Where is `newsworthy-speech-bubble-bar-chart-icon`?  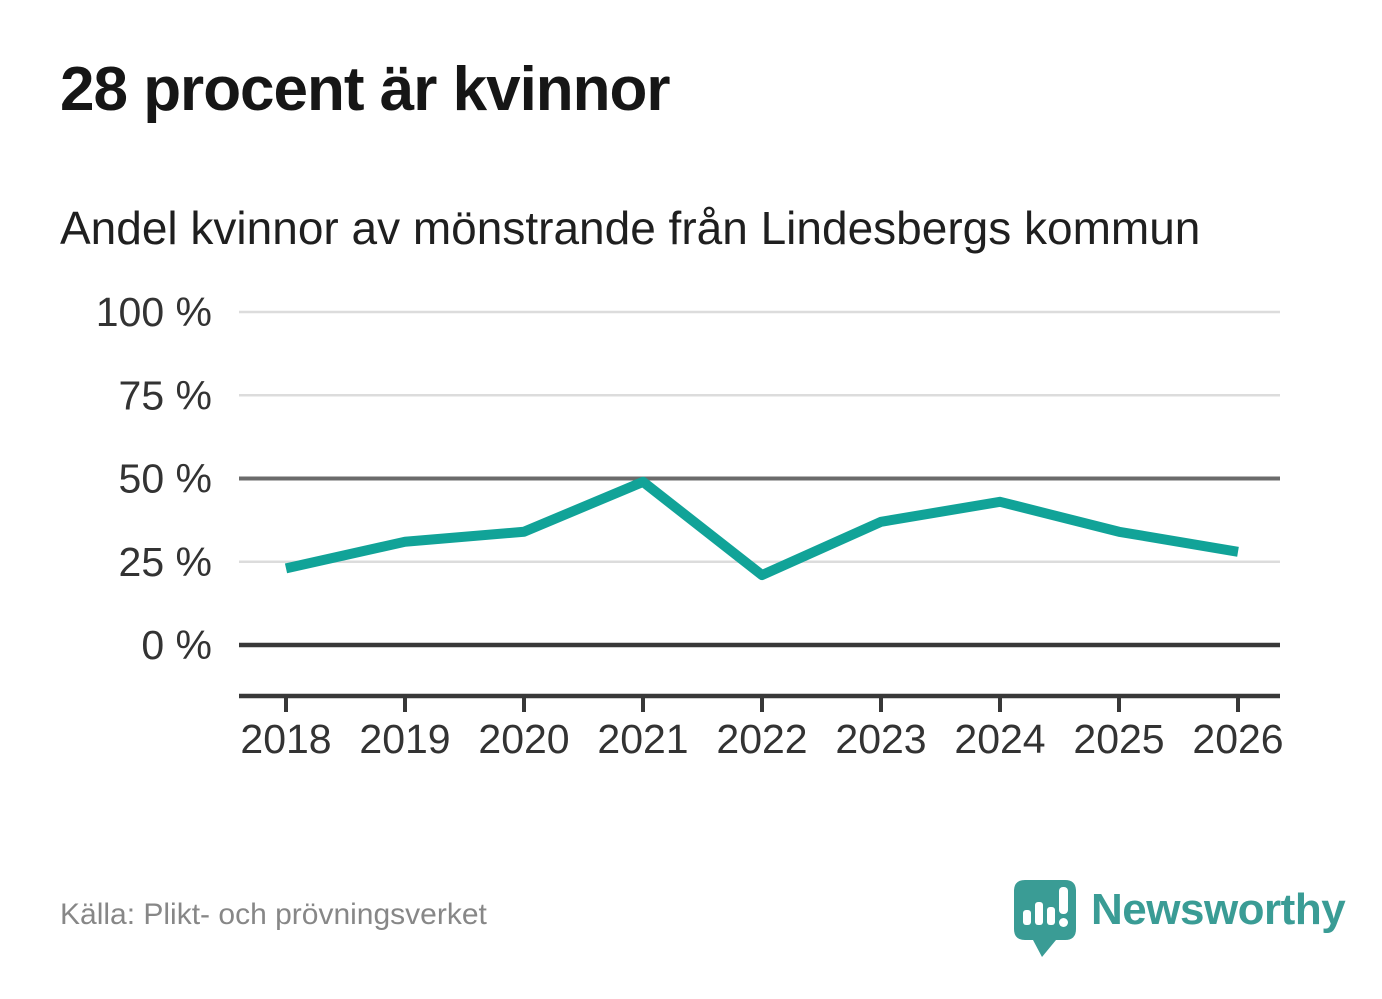
newsworthy-speech-bubble-bar-chart-icon is located at coordinates (1045, 918).